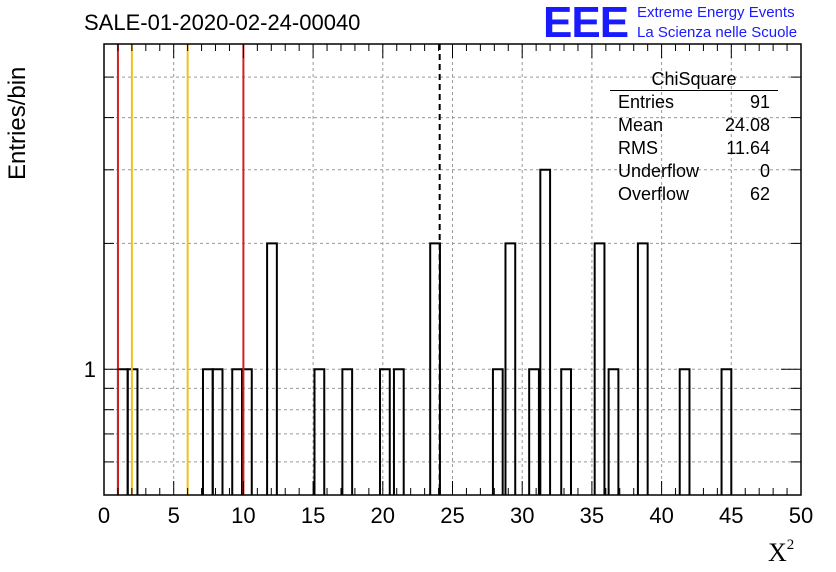 Image resolution: width=836 pixels, height=572 pixels. What do you see at coordinates (777, 552) in the screenshot?
I see `x-axis-label-base: X` at bounding box center [777, 552].